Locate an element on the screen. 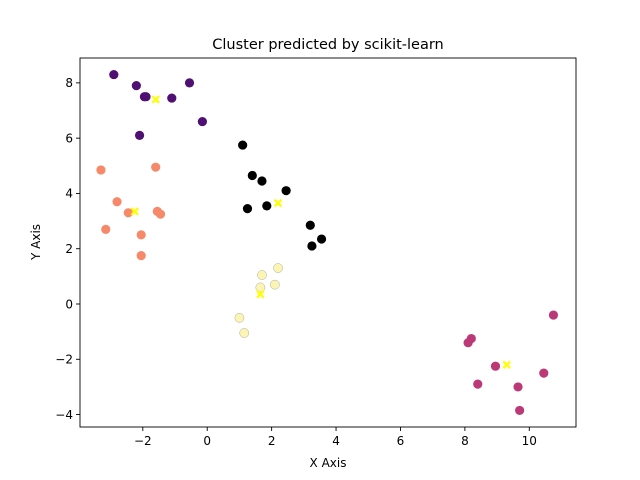 The height and width of the screenshot is (480, 640). x-axis-label: X Axis is located at coordinates (328, 463).